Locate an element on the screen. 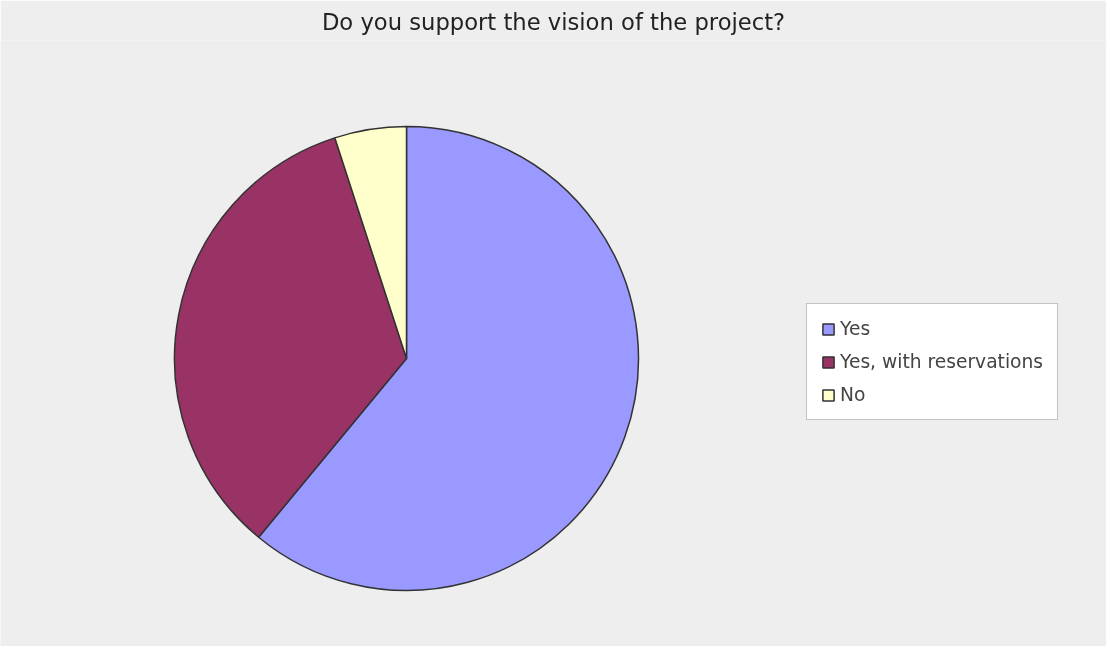 This screenshot has width=1110, height=663. legend-label: No is located at coordinates (853, 394).